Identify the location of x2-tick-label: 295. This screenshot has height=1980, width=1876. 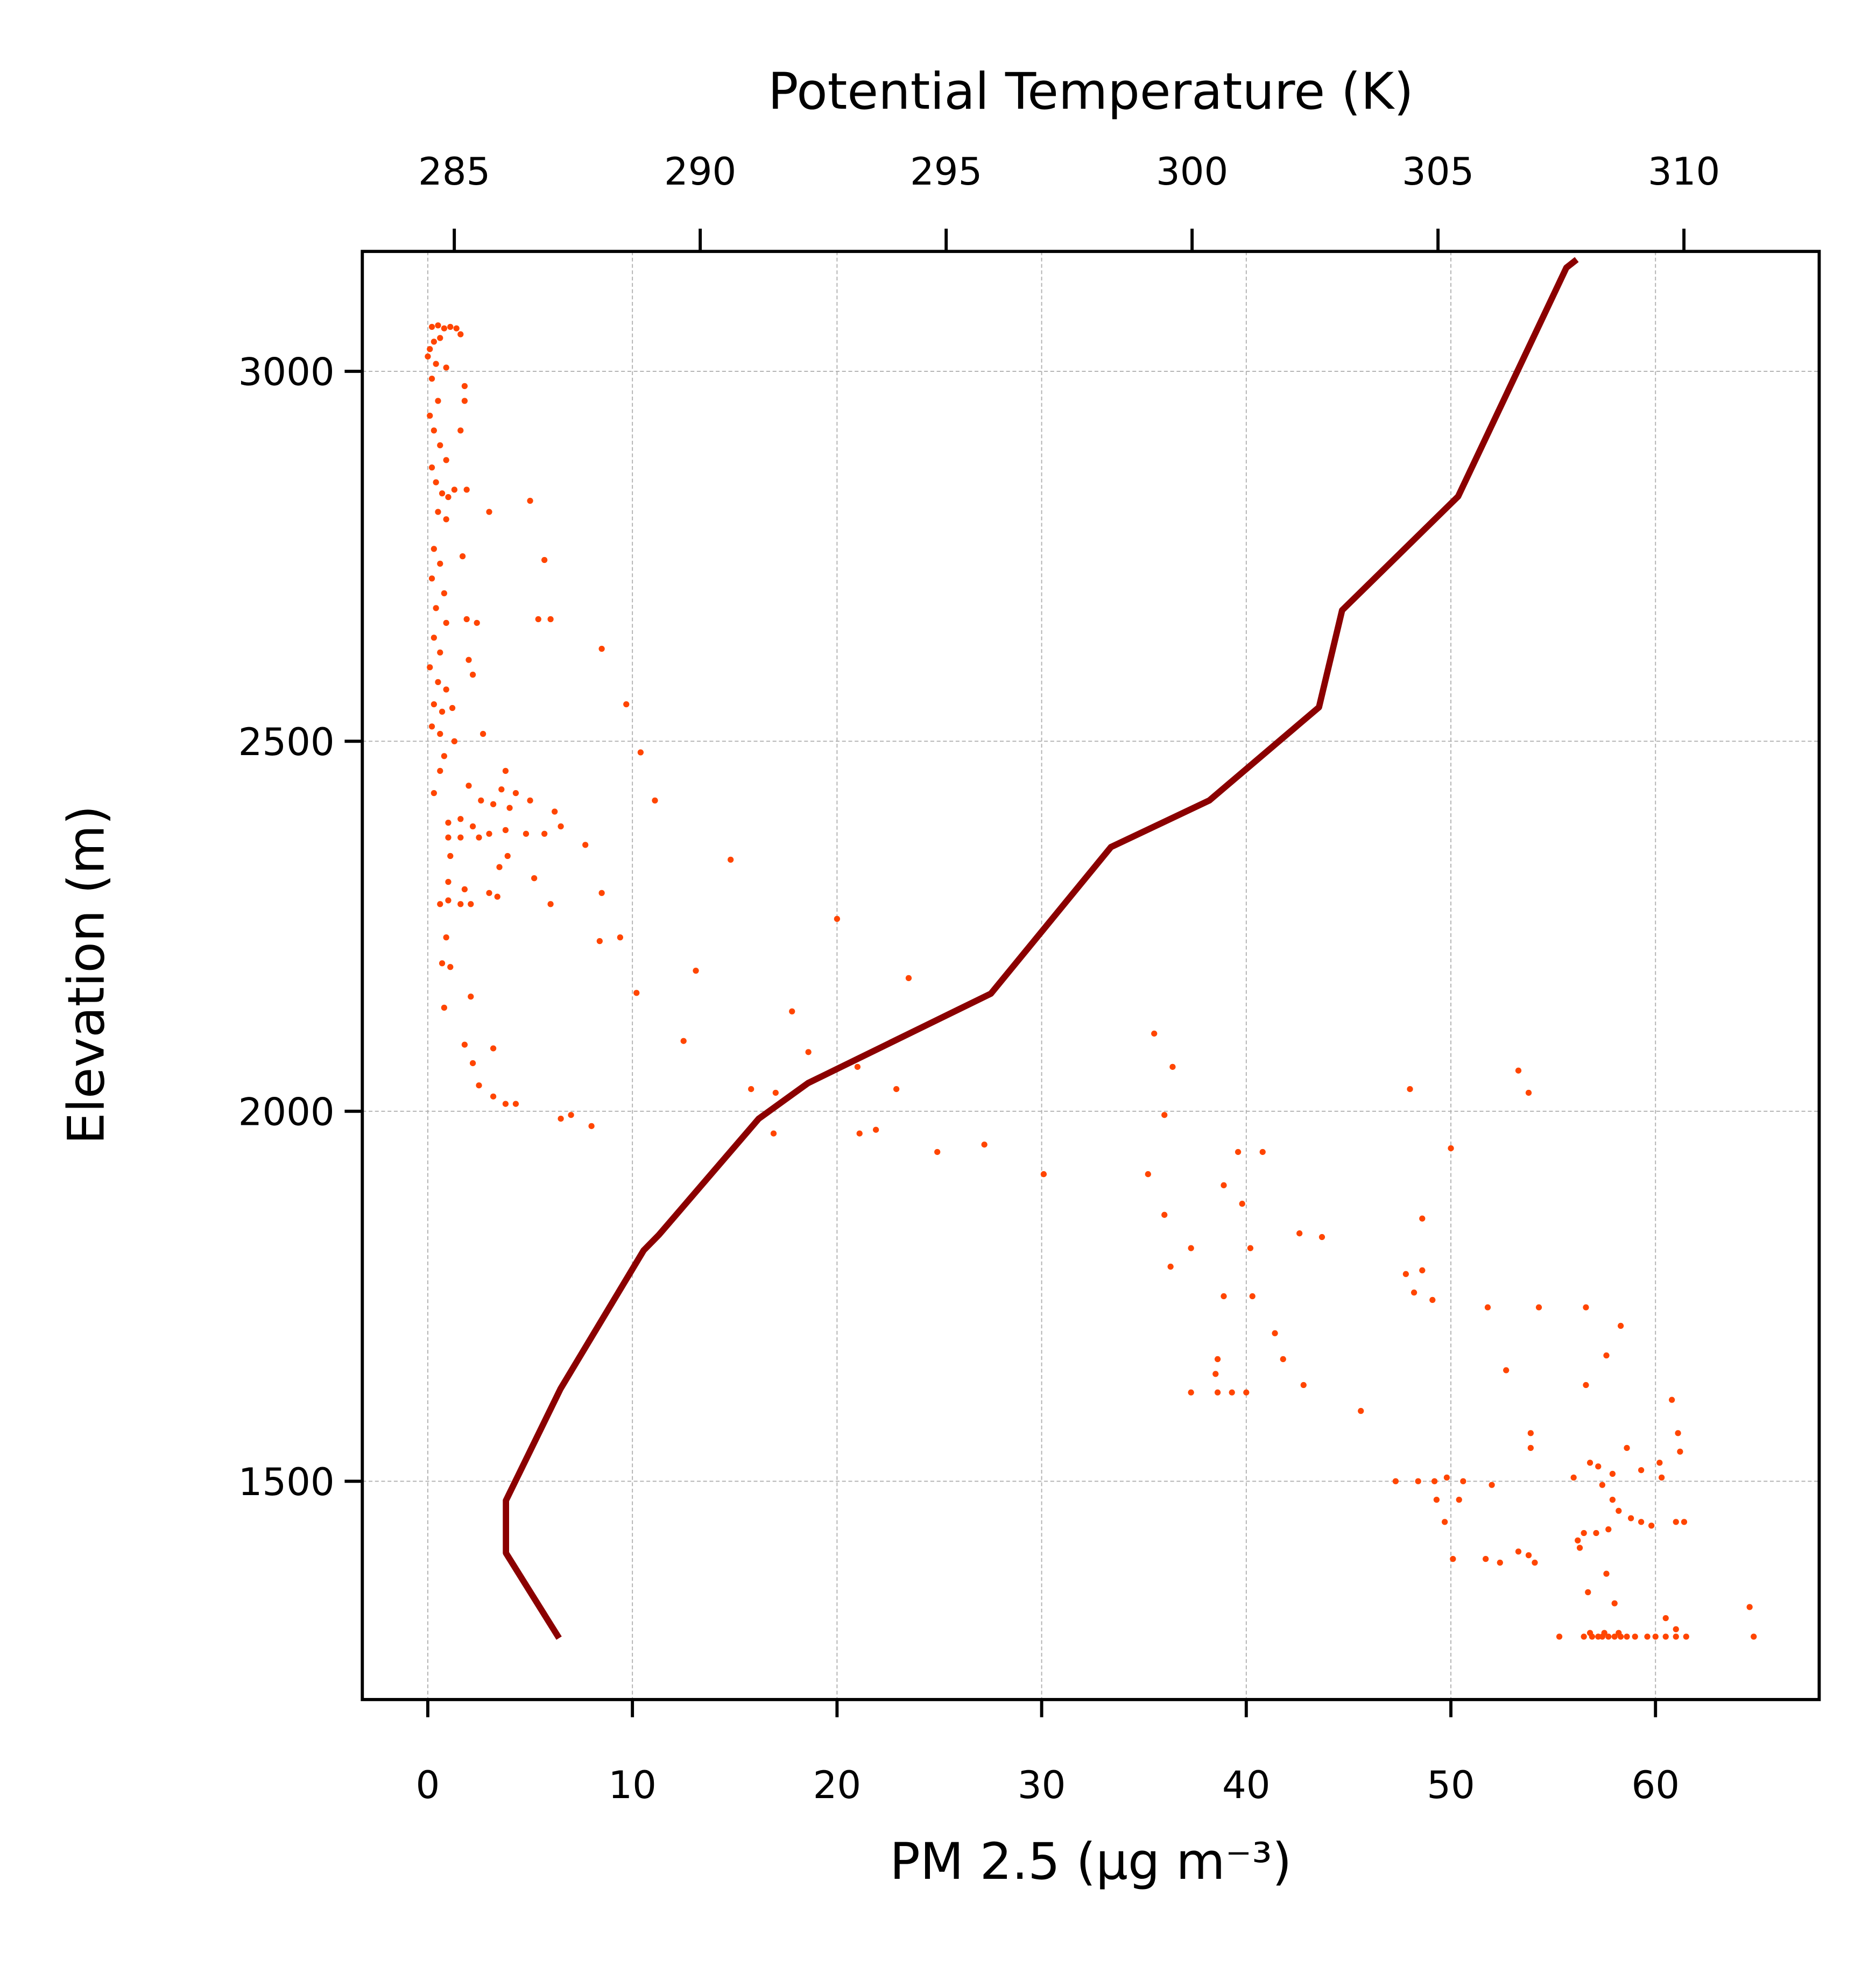
(946, 172).